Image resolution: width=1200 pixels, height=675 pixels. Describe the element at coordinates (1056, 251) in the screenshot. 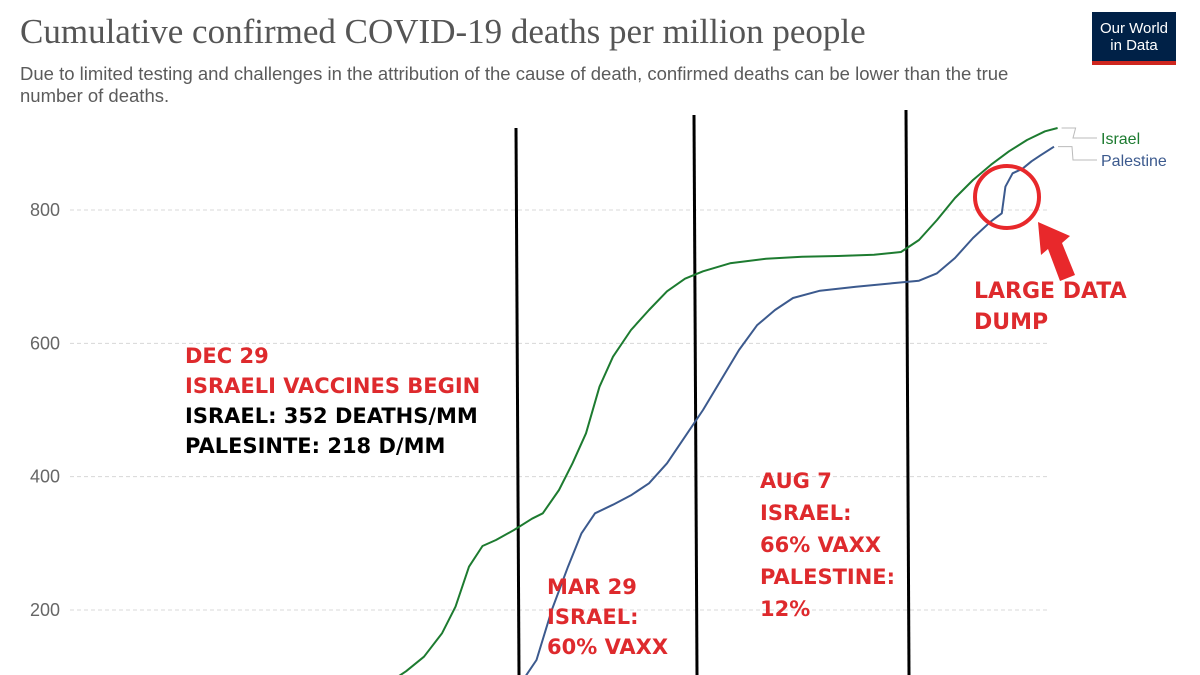

I see `data-dump-arrow` at that location.